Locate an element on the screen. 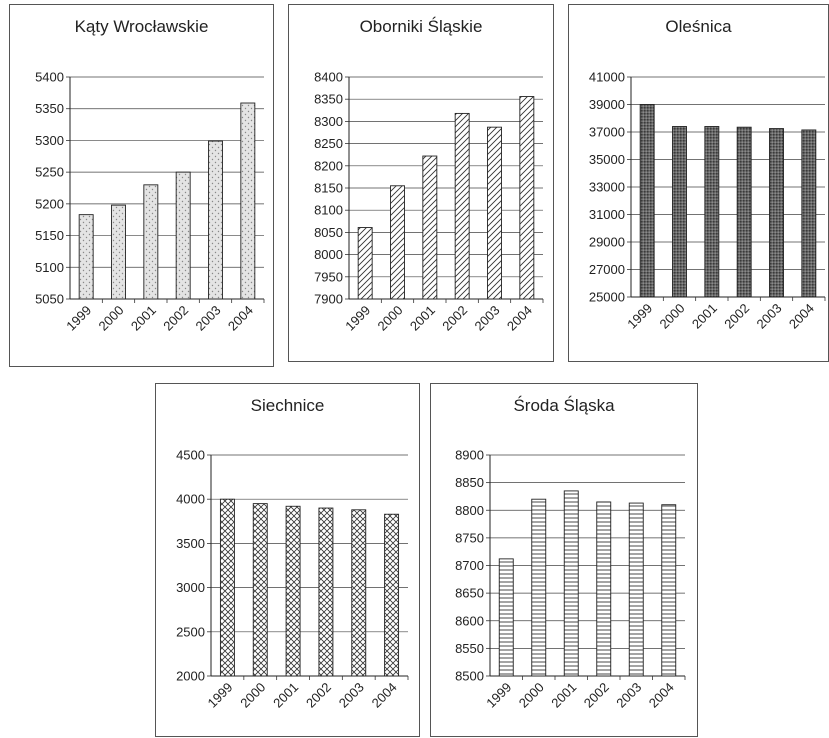 This screenshot has height=738, width=829. y-tick-label: 8300 is located at coordinates (328, 121).